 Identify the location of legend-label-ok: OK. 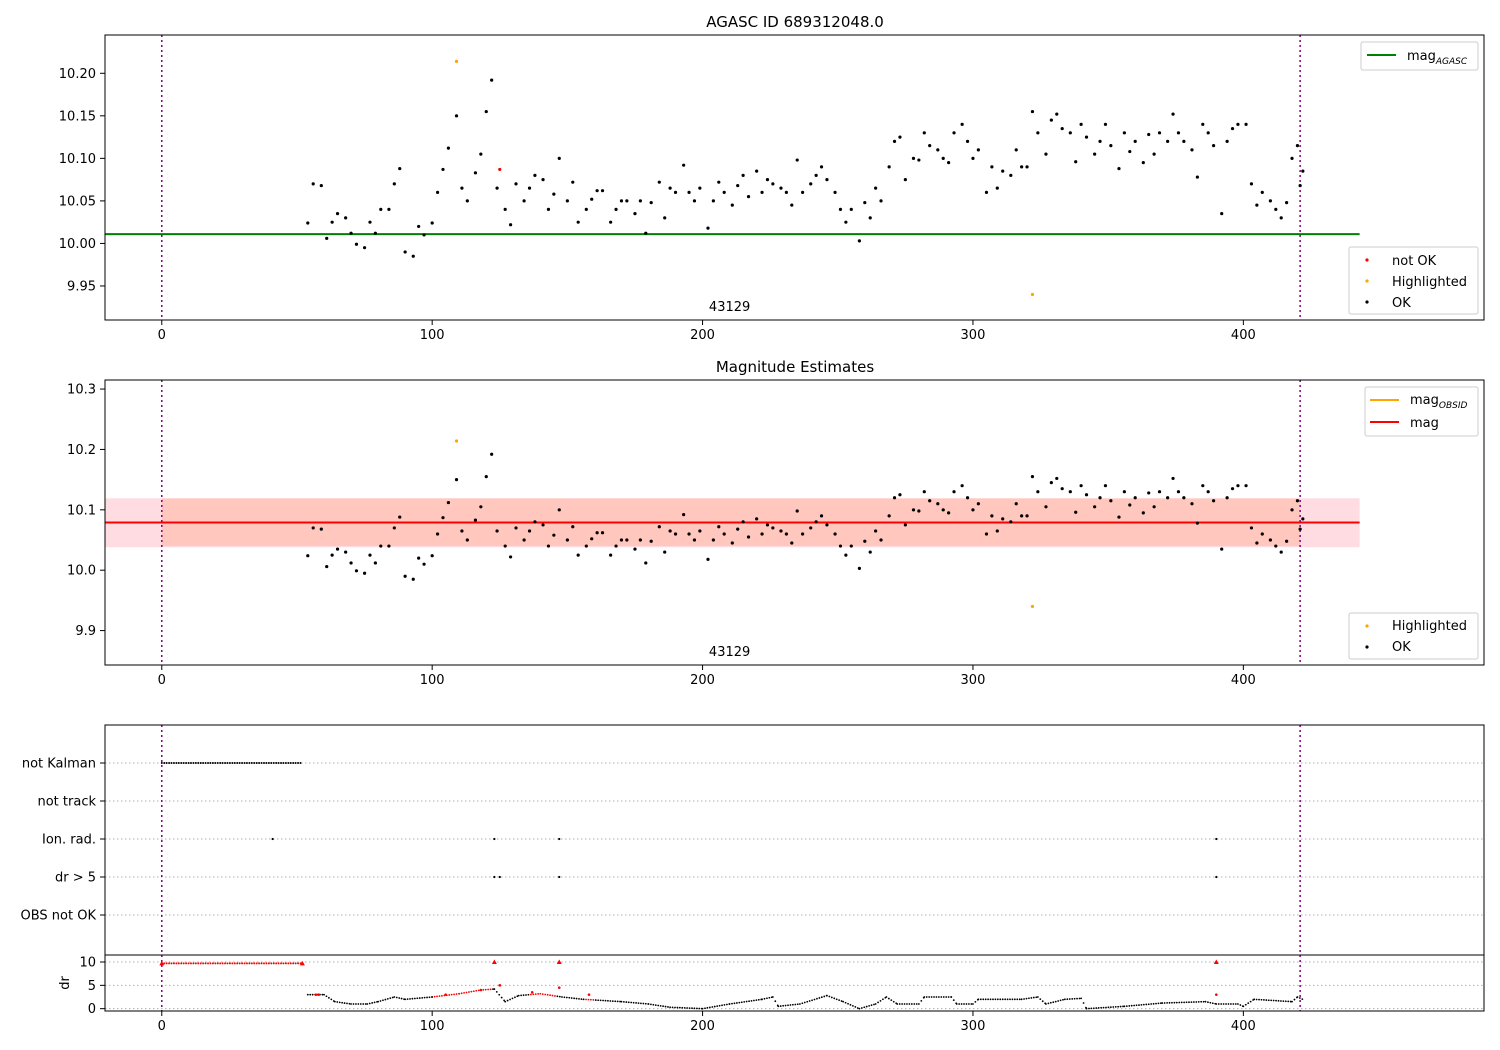
(1401, 647).